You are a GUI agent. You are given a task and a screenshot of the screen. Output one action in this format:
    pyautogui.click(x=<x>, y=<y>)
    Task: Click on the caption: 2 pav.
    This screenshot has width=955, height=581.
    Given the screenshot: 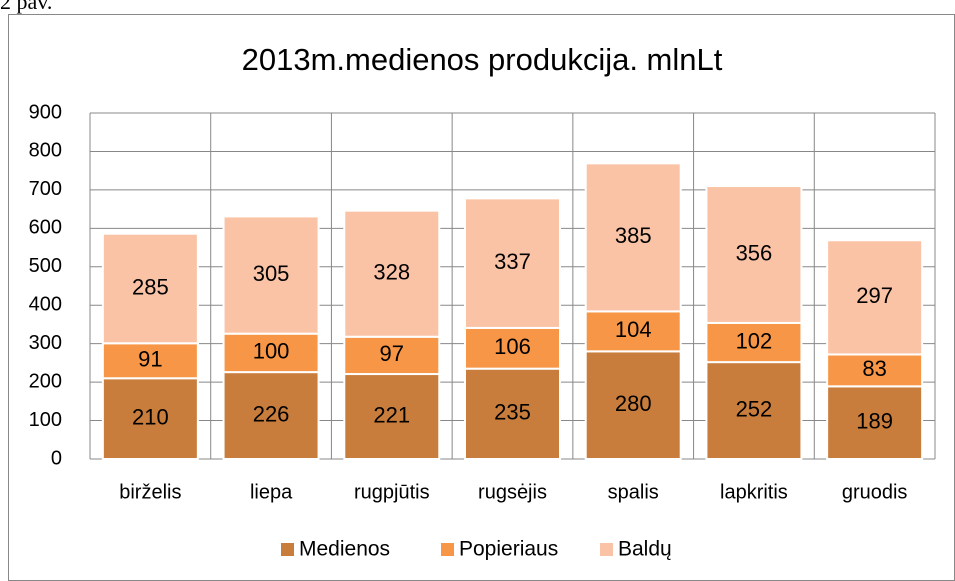 What is the action you would take?
    pyautogui.click(x=26, y=7)
    